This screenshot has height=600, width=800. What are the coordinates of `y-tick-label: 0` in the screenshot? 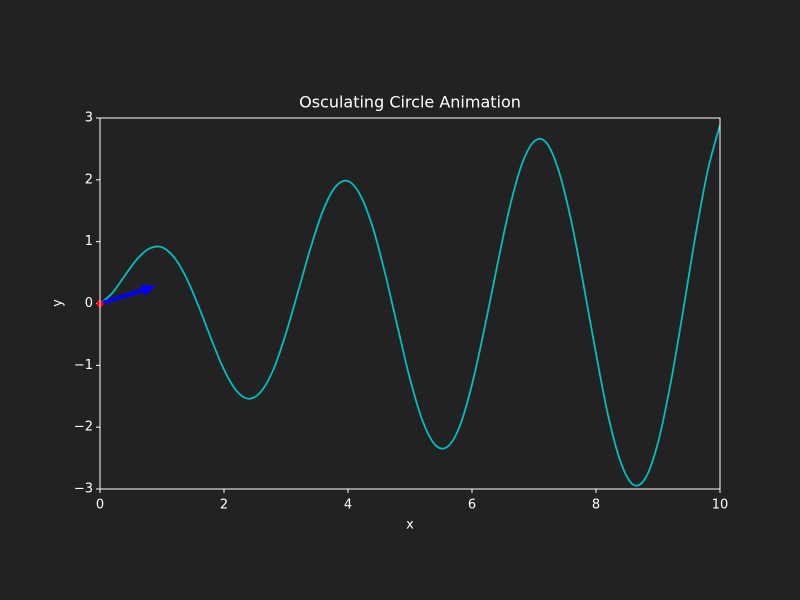 It's located at (89, 303).